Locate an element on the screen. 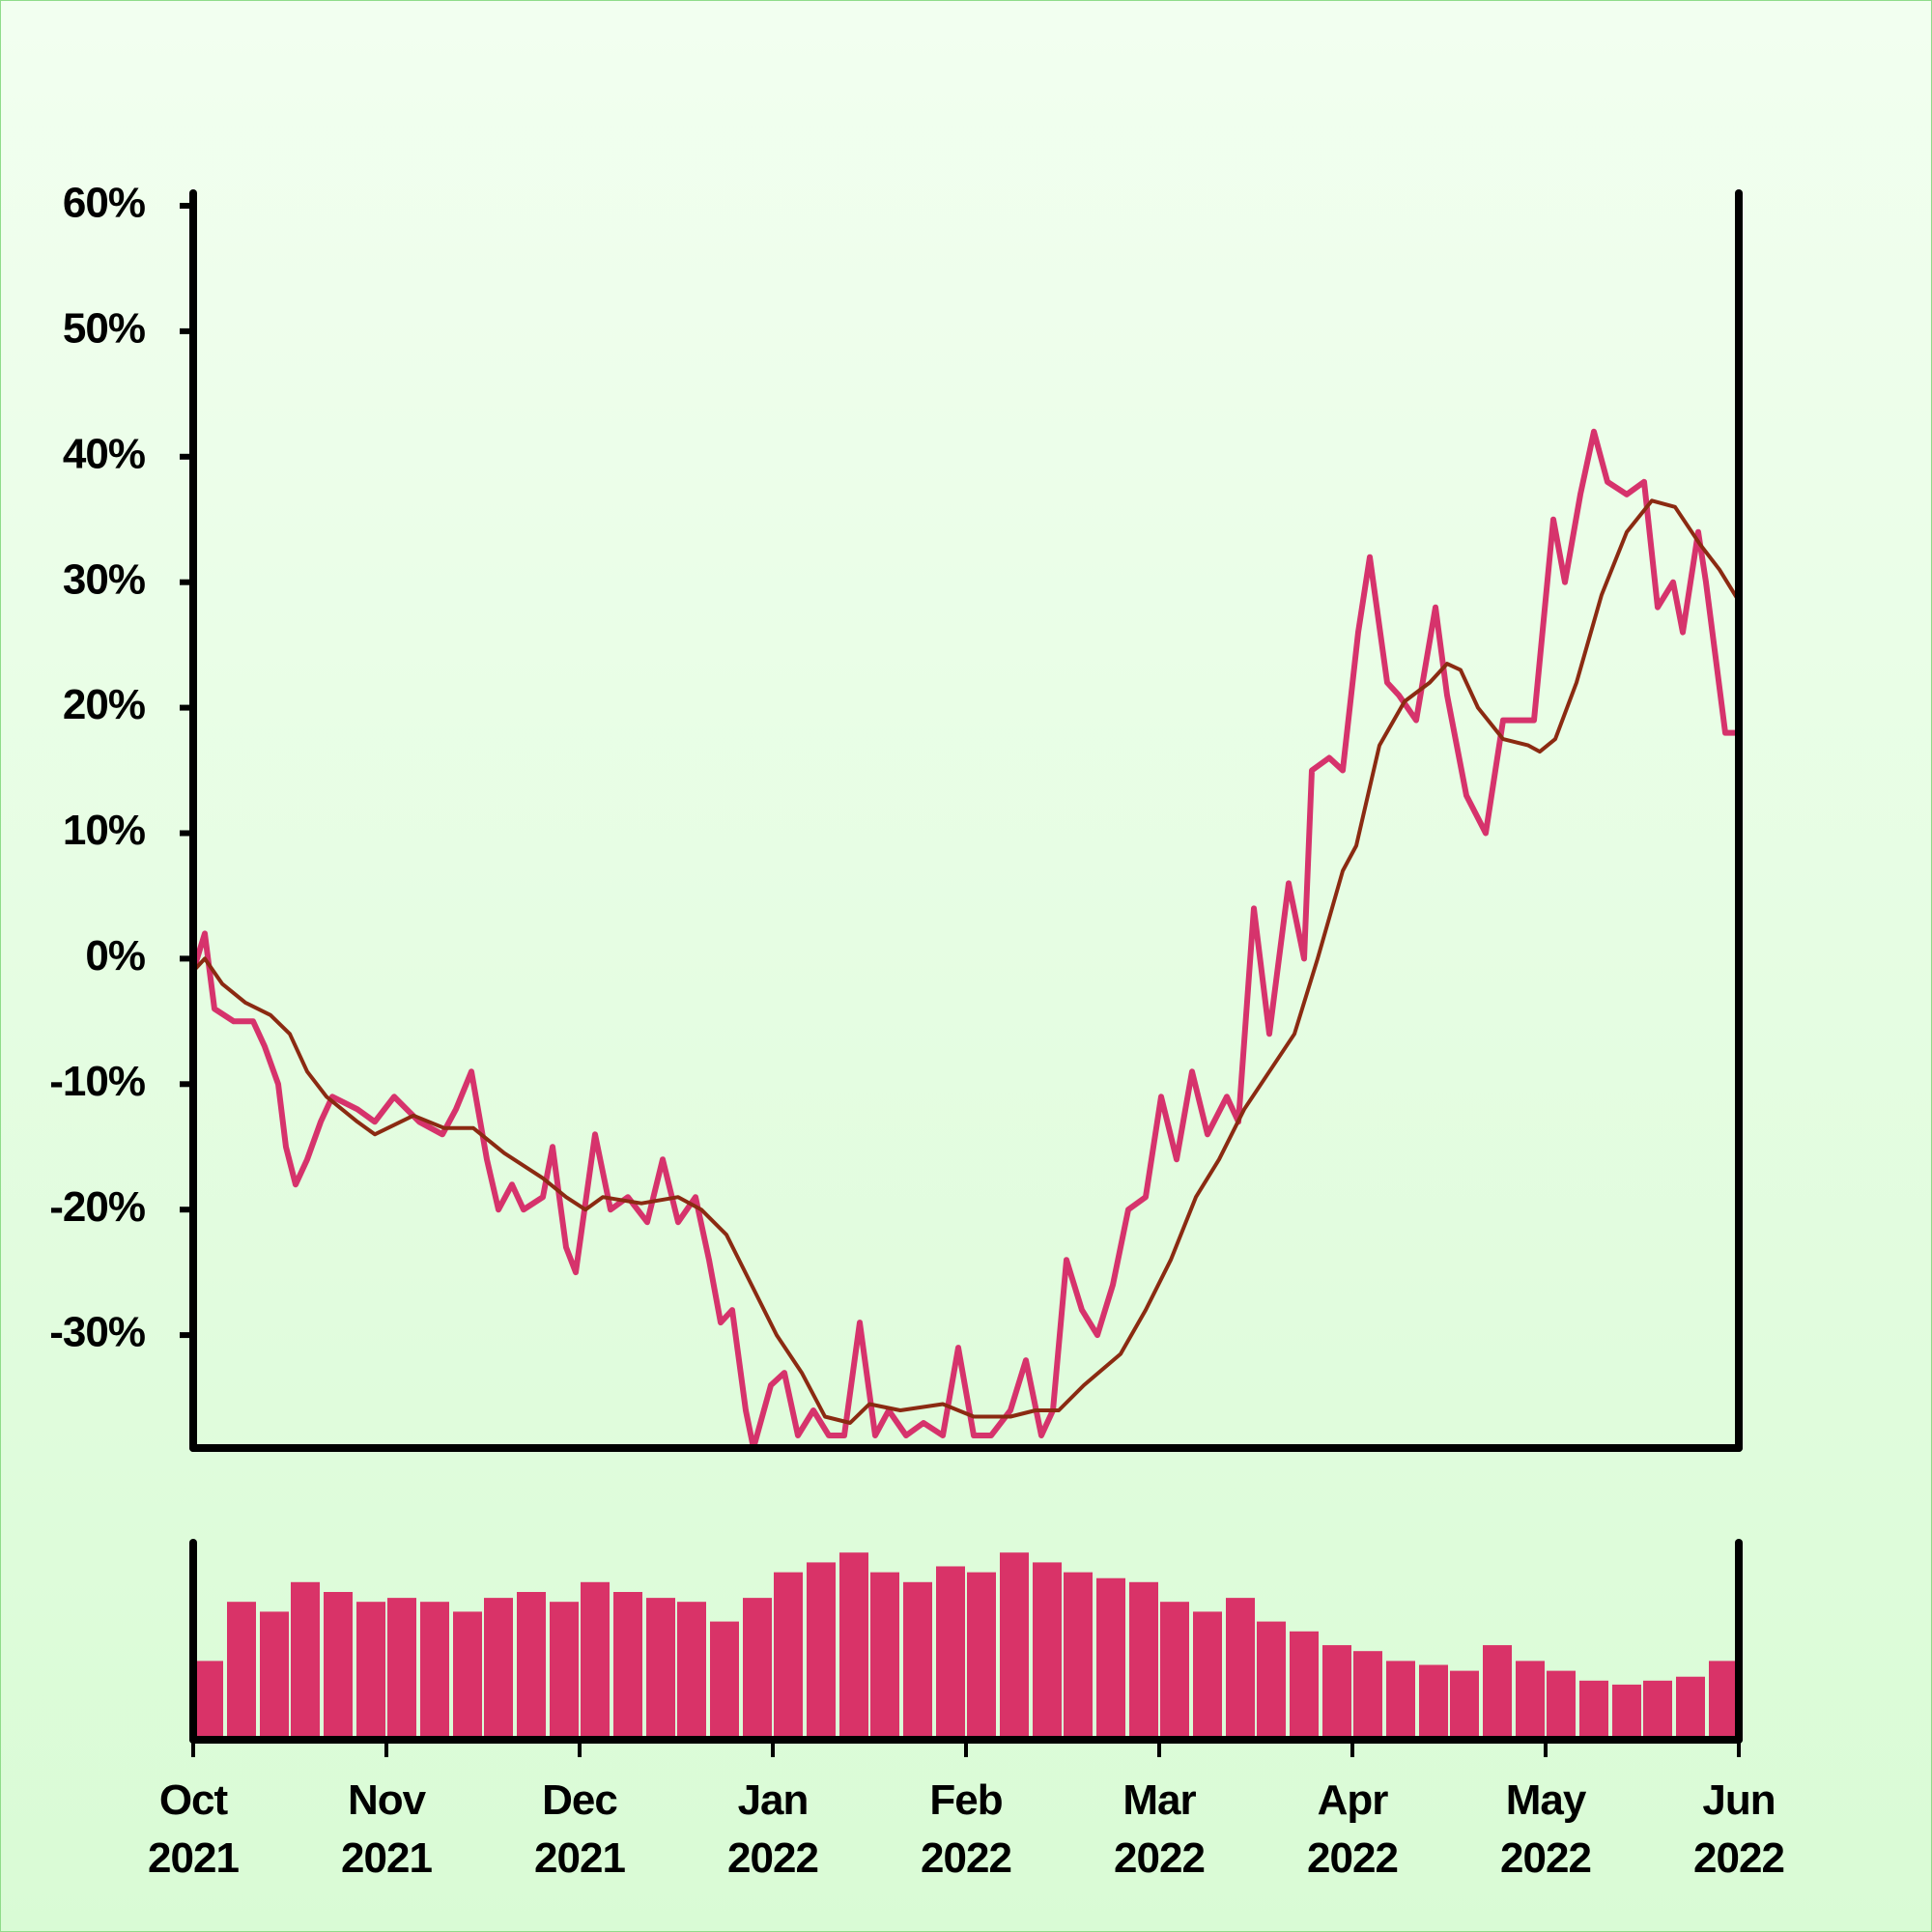 The width and height of the screenshot is (1932, 1932). y-tick-label: 20% is located at coordinates (104, 704).